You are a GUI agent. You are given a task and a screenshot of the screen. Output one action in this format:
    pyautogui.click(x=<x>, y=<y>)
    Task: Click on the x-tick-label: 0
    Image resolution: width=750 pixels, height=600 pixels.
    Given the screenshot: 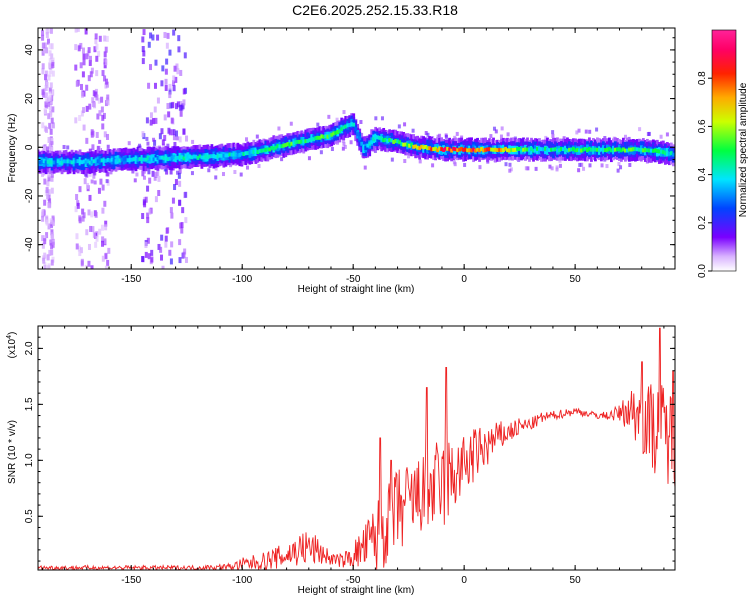 What is the action you would take?
    pyautogui.click(x=464, y=279)
    